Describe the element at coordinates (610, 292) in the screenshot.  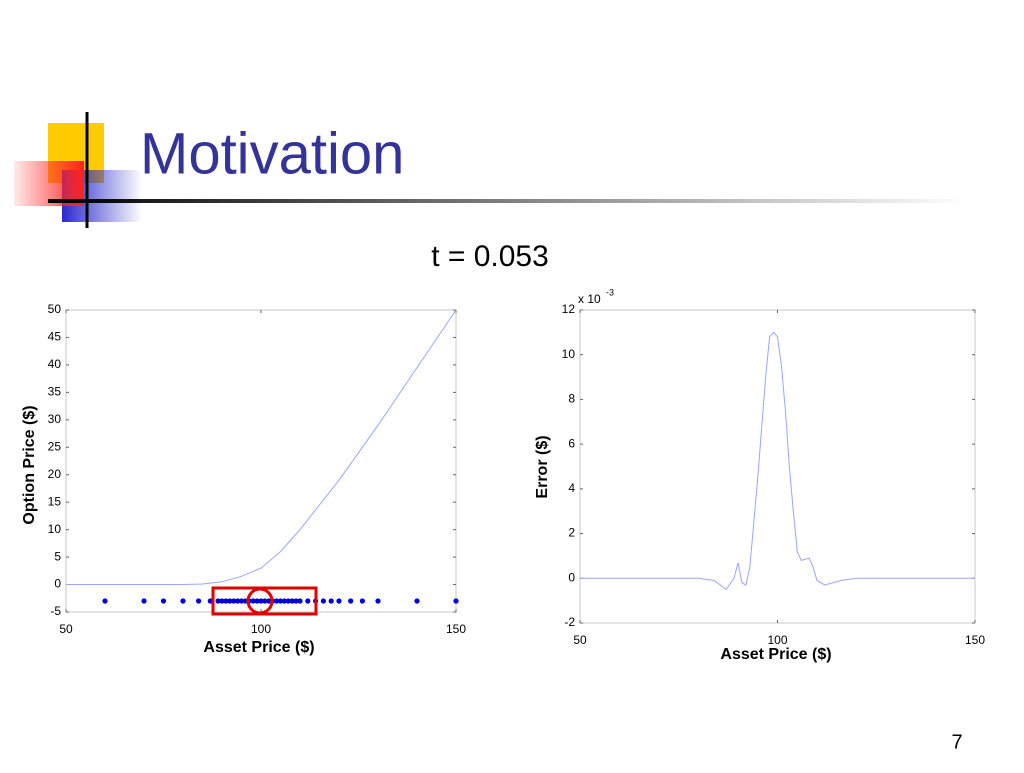
I see `y-scale-exponent: -3` at that location.